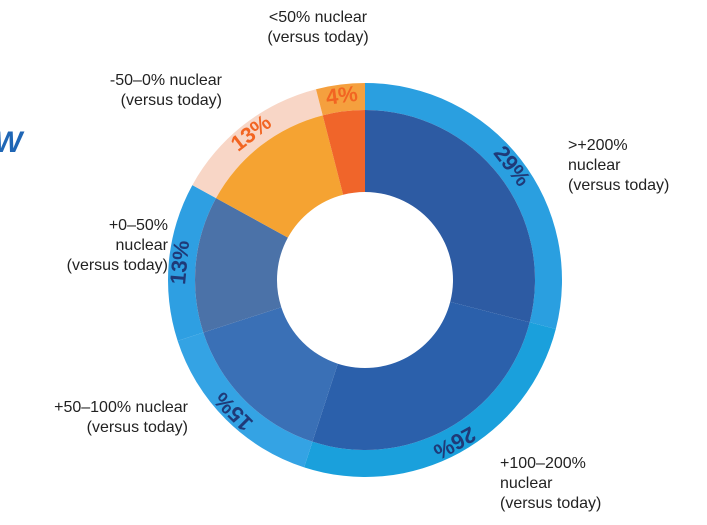 Image resolution: width=707 pixels, height=525 pixels. I want to click on category-label: +0–50% nuclear (versus today), so click(118, 245).